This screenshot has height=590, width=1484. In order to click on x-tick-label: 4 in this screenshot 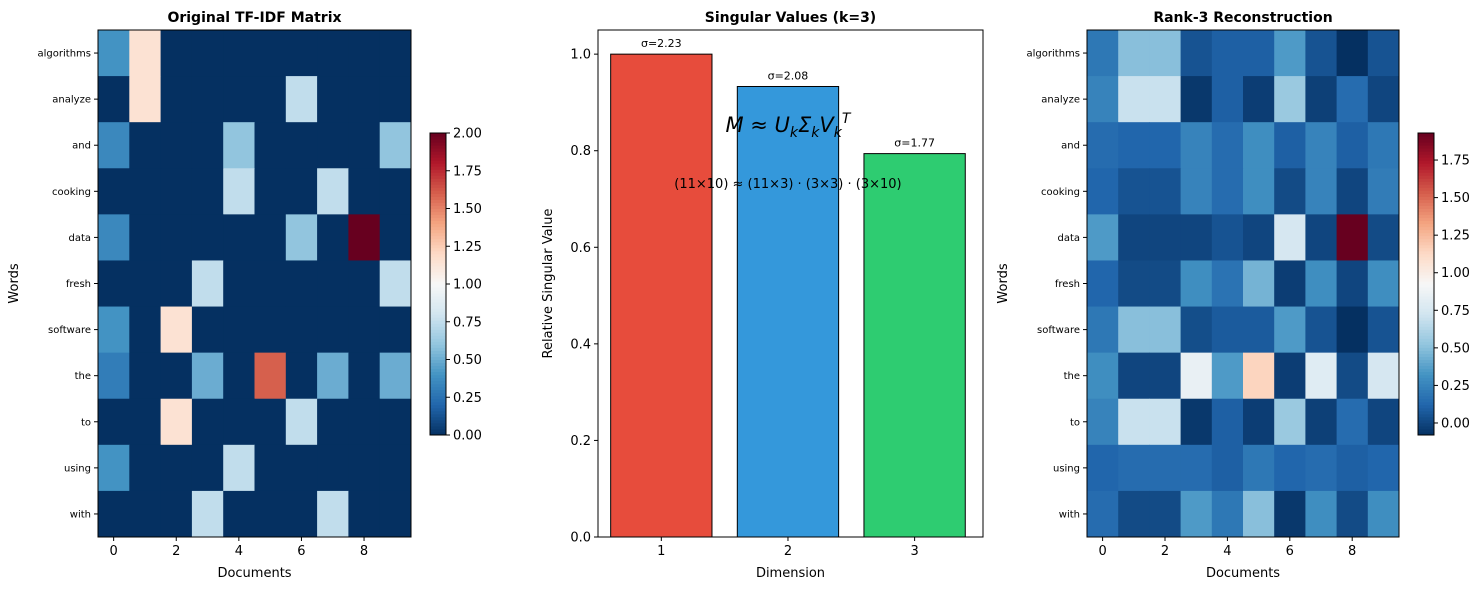, I will do `click(1227, 551)`.